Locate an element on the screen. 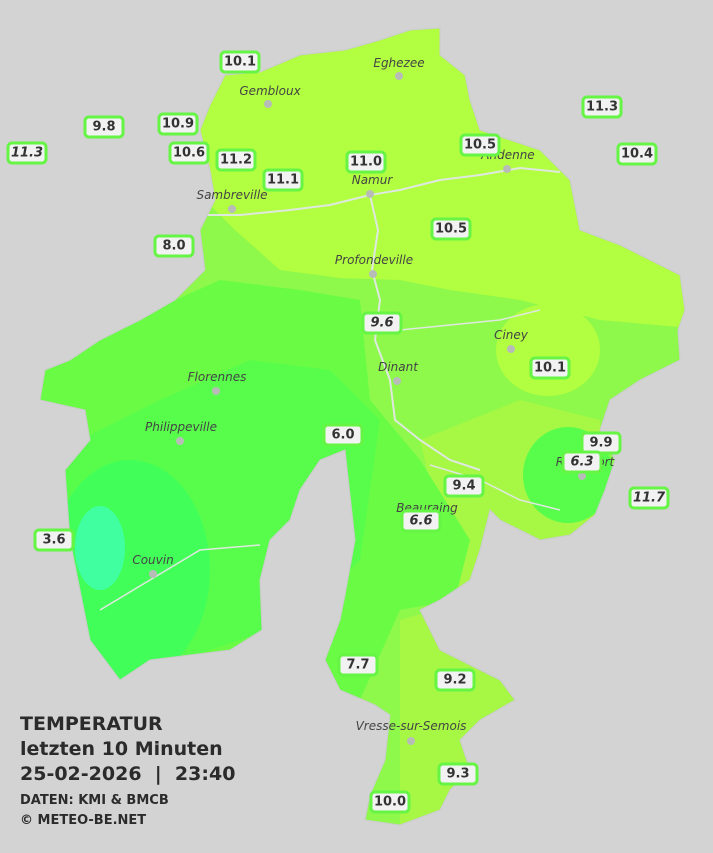 The width and height of the screenshot is (713, 853). station-value: 7.7 is located at coordinates (357, 665).